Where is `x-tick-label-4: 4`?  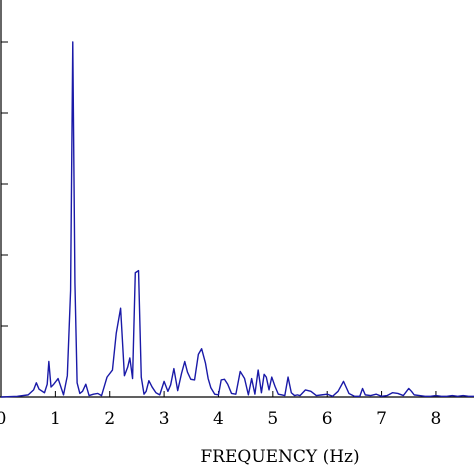
x-tick-label-4: 4 is located at coordinates (218, 419).